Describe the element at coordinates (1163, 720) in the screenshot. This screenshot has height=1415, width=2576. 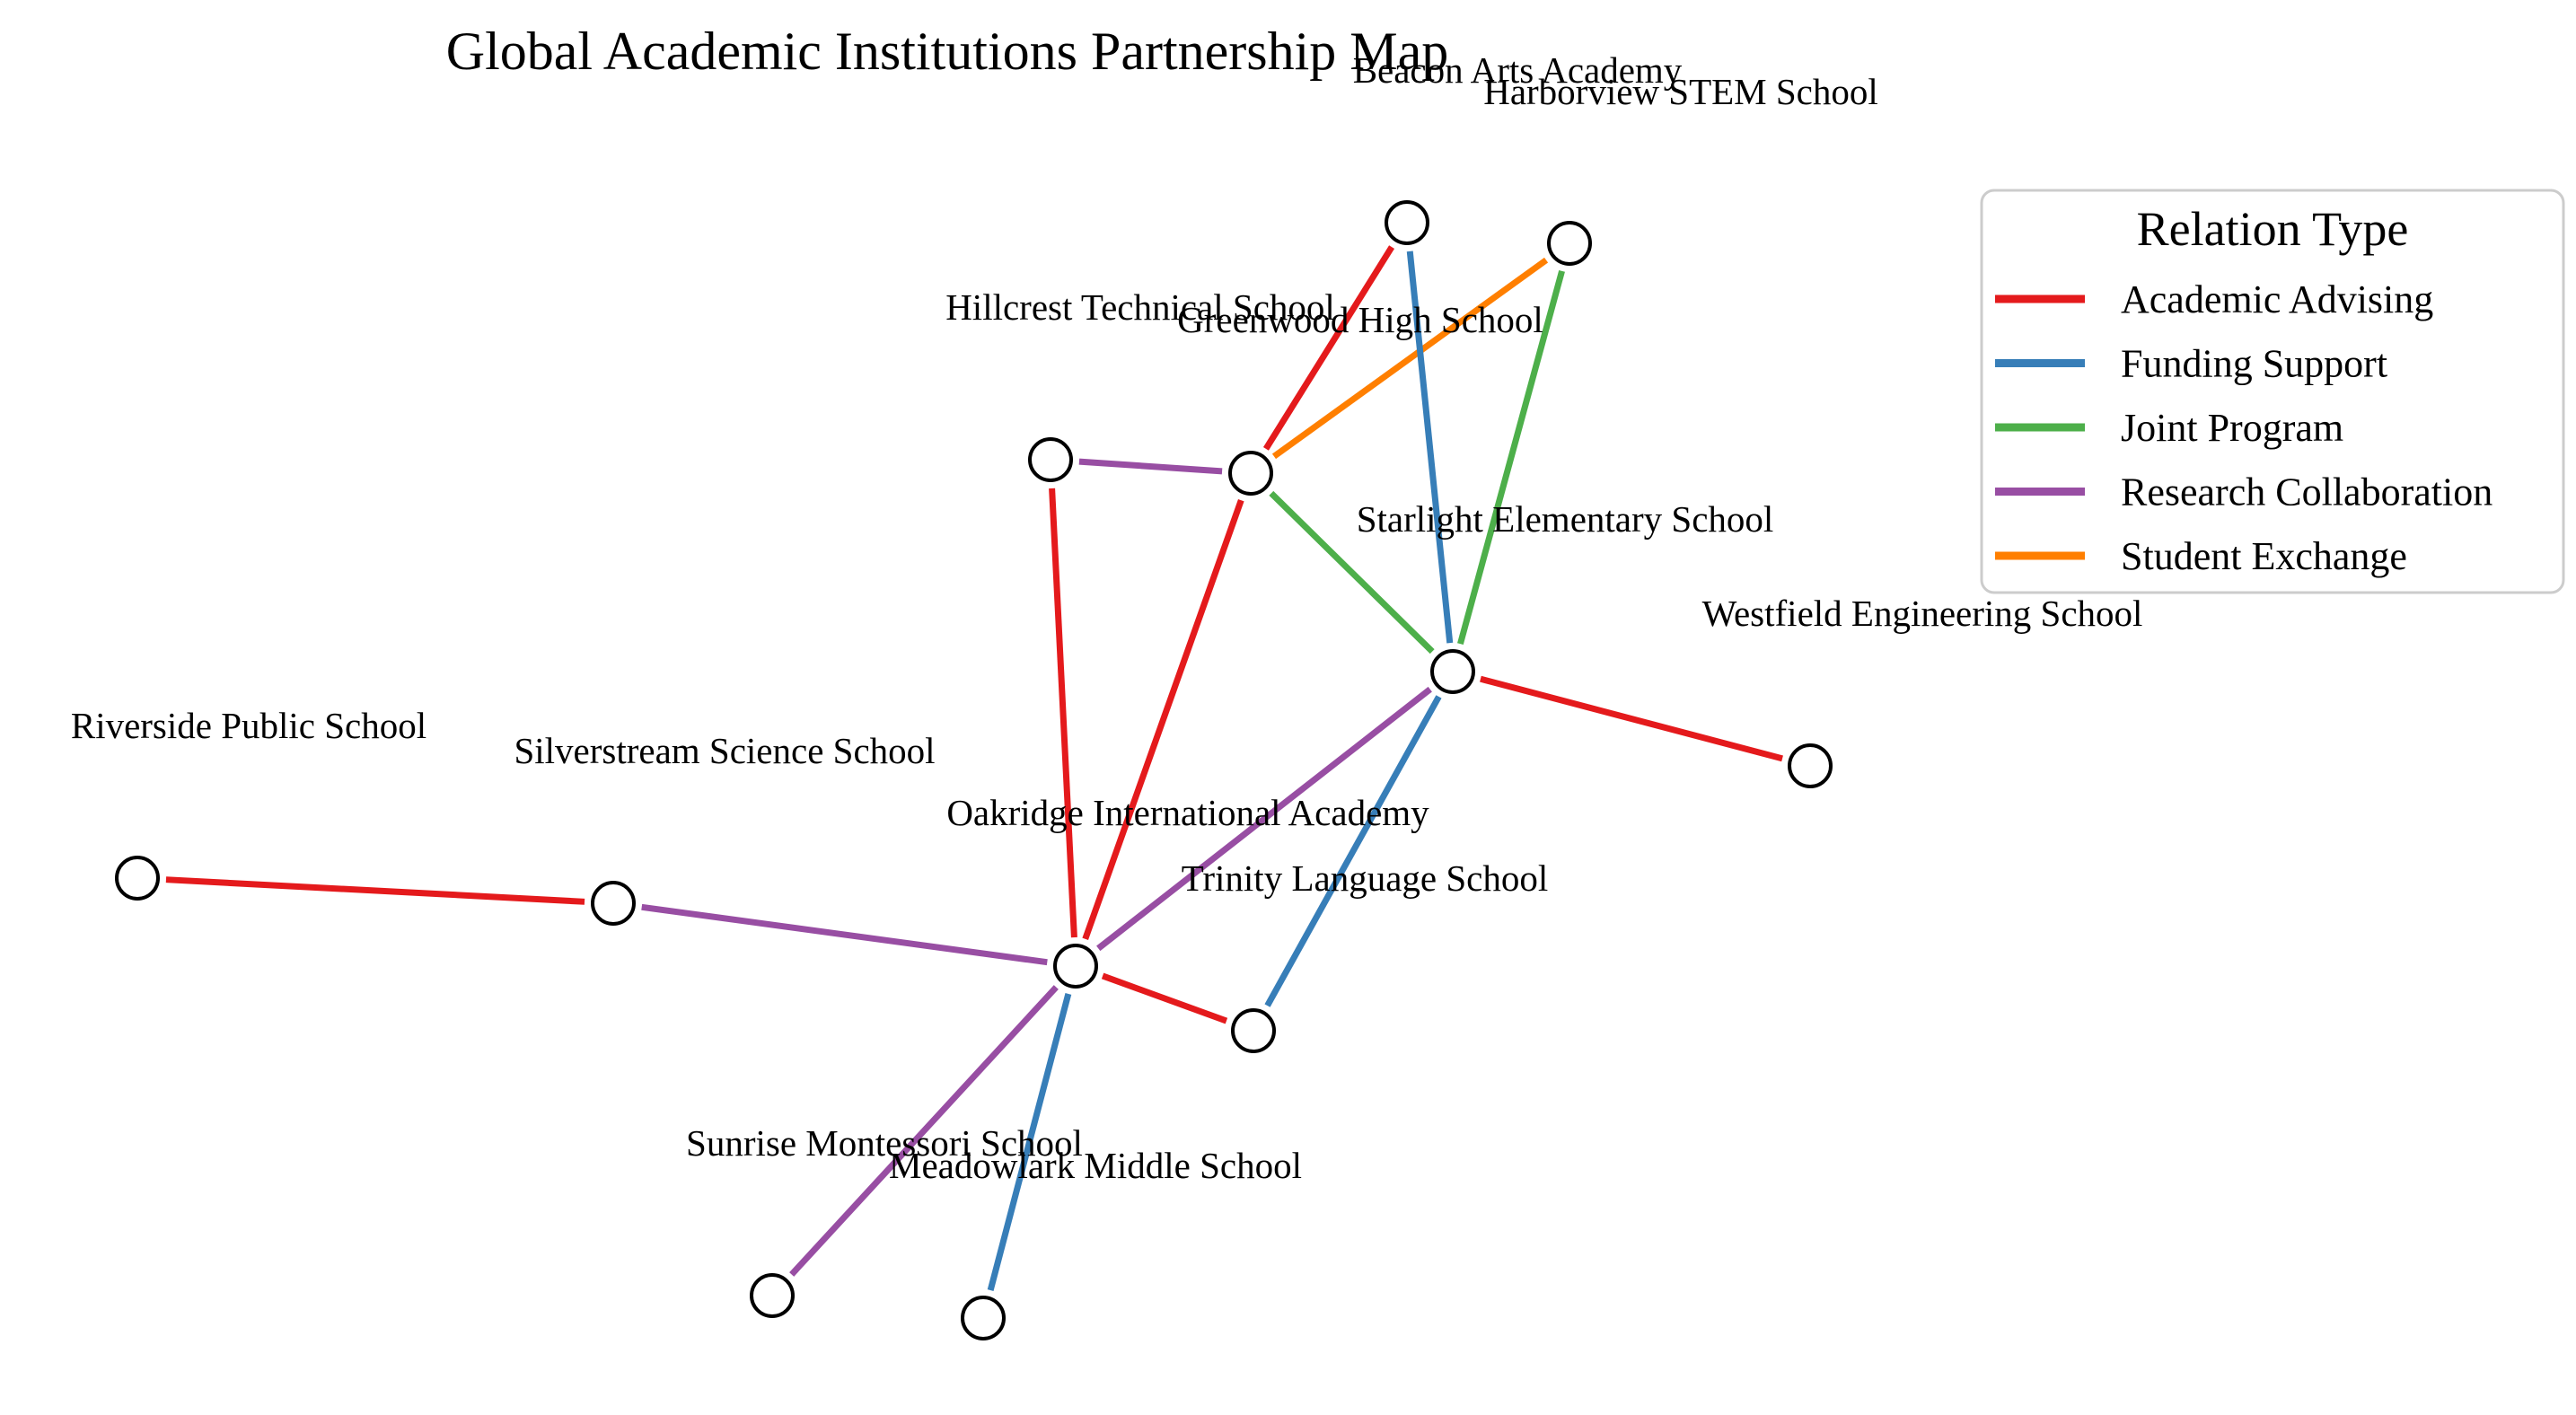
I see `edge-greenwood-oakridge` at that location.